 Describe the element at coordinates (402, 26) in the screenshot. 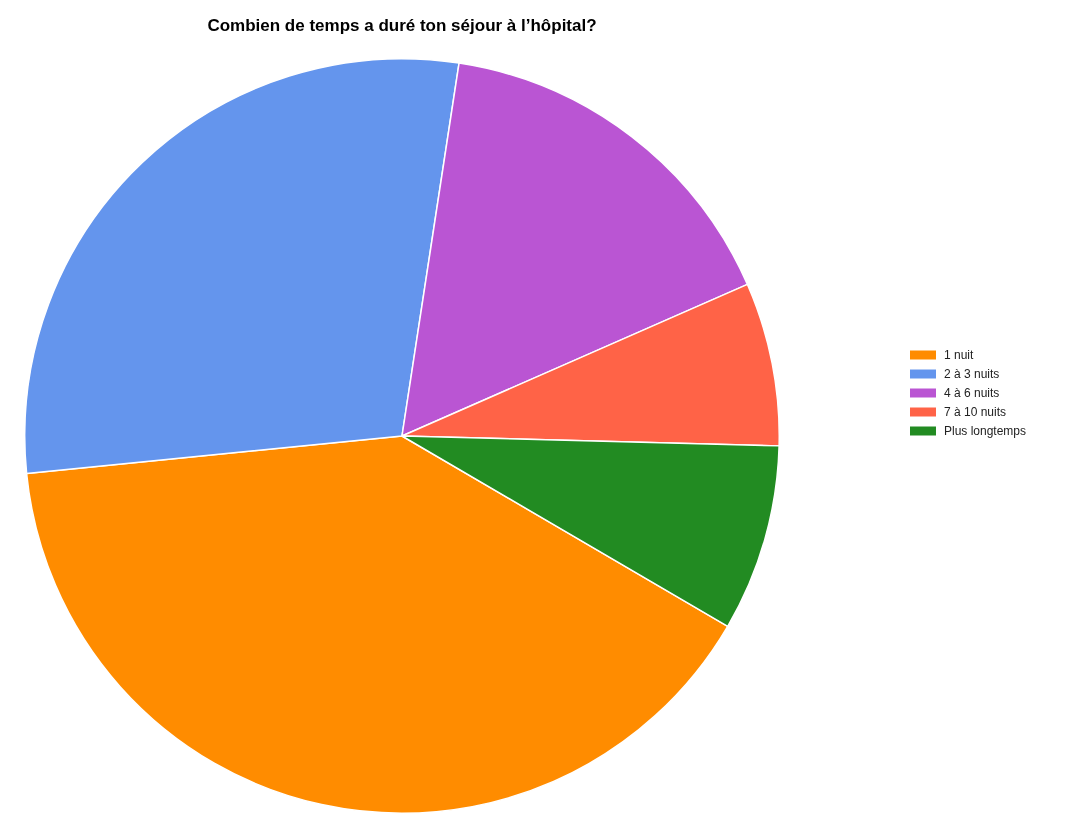

I see `chart-title: Combien de temps a duré ton séjour à l’hôpital?` at that location.